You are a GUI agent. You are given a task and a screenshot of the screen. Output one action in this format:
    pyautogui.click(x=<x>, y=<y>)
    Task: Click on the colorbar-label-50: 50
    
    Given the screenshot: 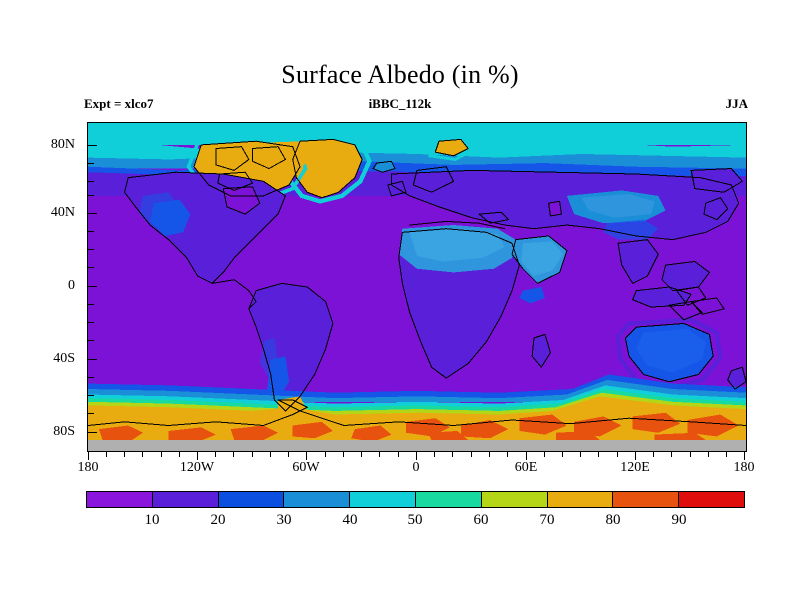 What is the action you would take?
    pyautogui.click(x=415, y=520)
    